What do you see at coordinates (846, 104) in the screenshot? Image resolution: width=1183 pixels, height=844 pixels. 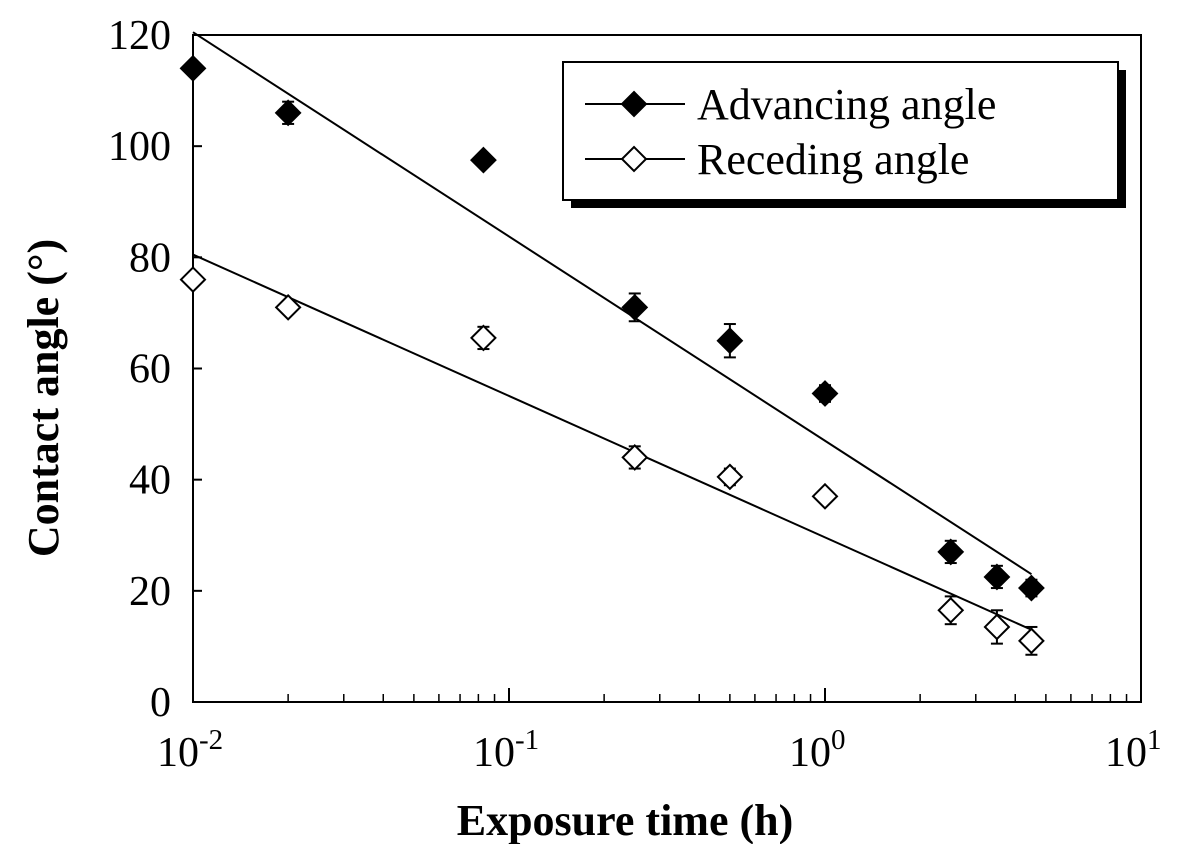 I see `legend-label: Advancing angle` at bounding box center [846, 104].